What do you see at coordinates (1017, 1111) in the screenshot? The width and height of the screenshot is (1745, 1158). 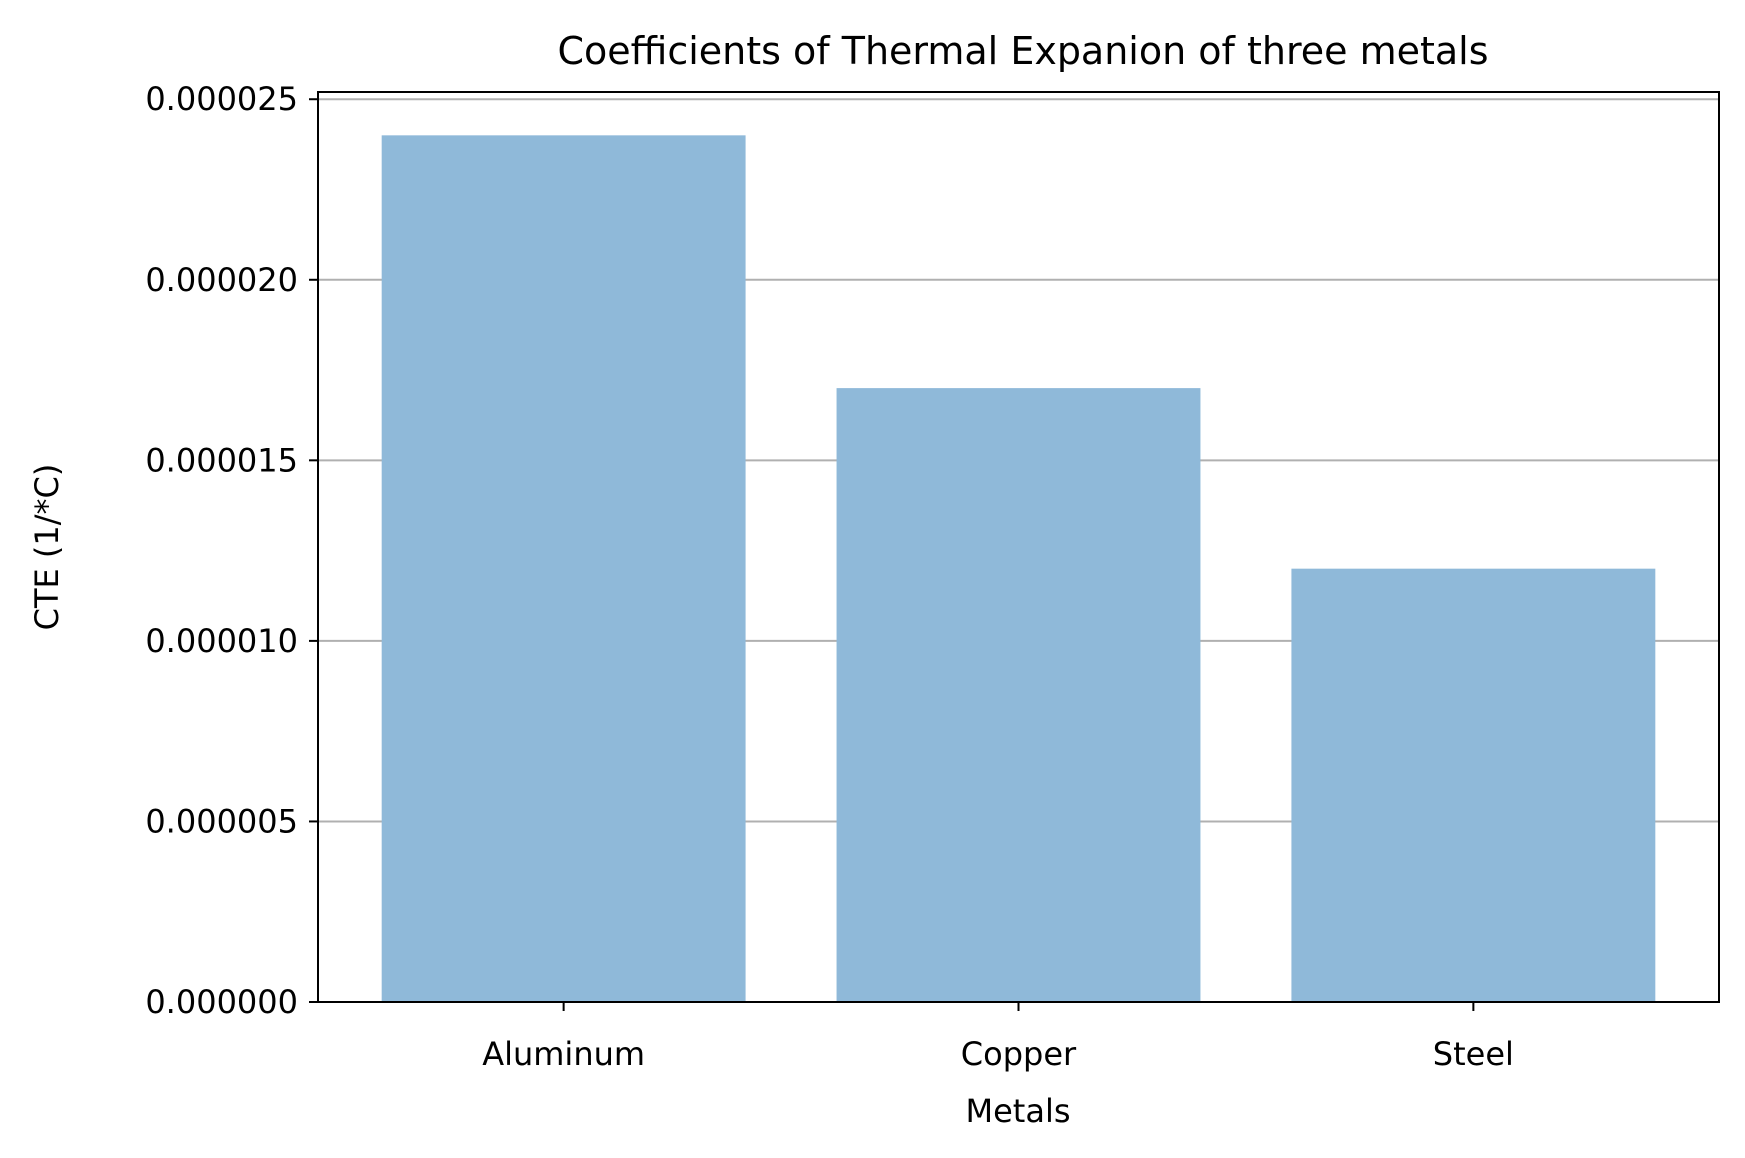 I see `x-axis-label: Metals` at bounding box center [1017, 1111].